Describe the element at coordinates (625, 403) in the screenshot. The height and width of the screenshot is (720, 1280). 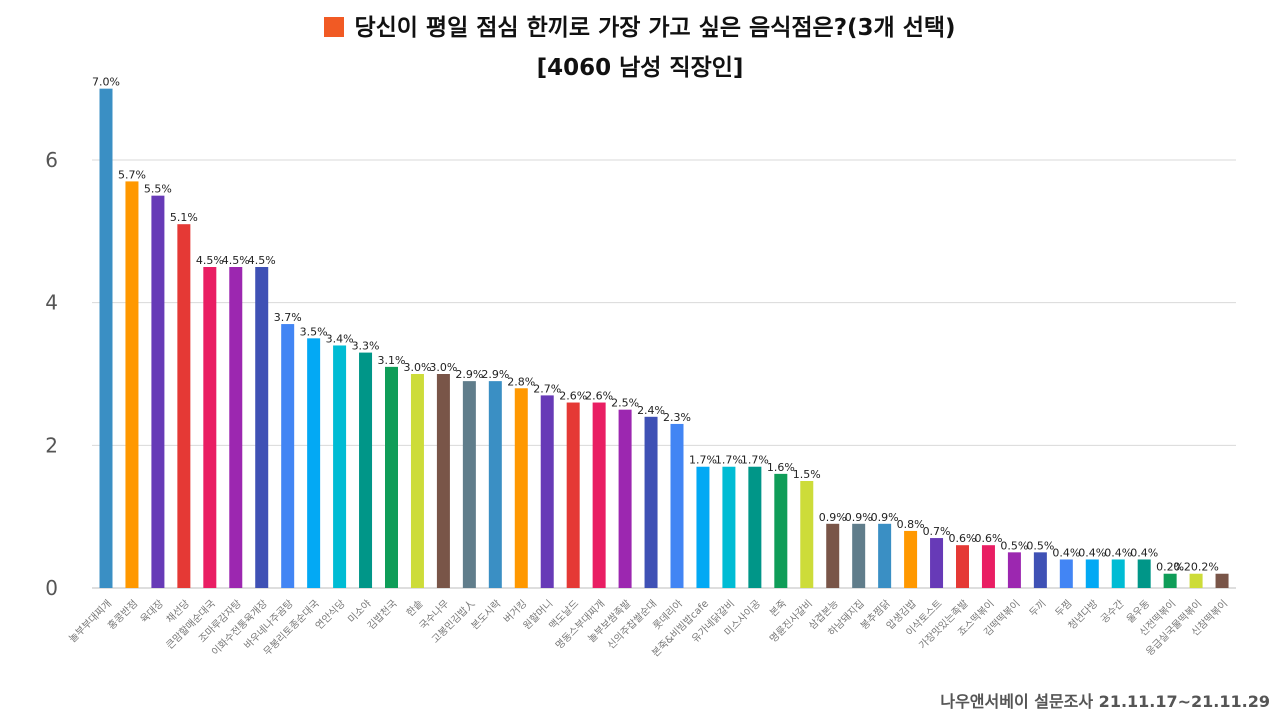
I see `data-label: 2.5%` at that location.